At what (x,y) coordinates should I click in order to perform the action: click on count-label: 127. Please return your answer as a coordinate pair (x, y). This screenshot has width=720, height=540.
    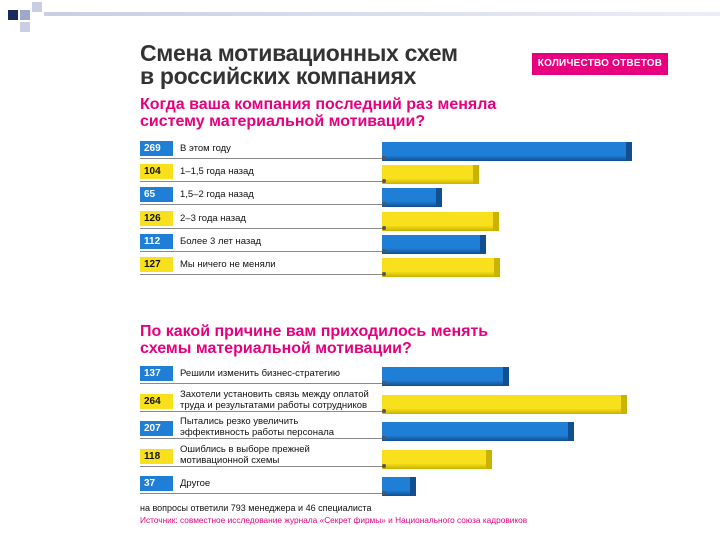
    Looking at the image, I should click on (156, 264).